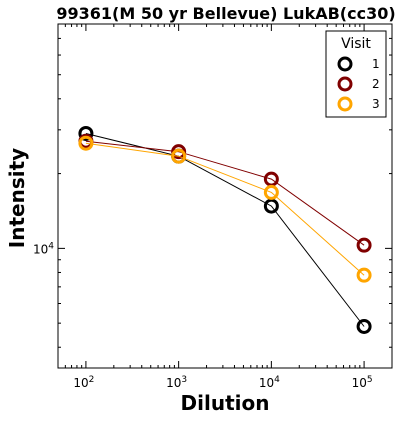 The image size is (402, 422). I want to click on legend-label: 1, so click(376, 64).